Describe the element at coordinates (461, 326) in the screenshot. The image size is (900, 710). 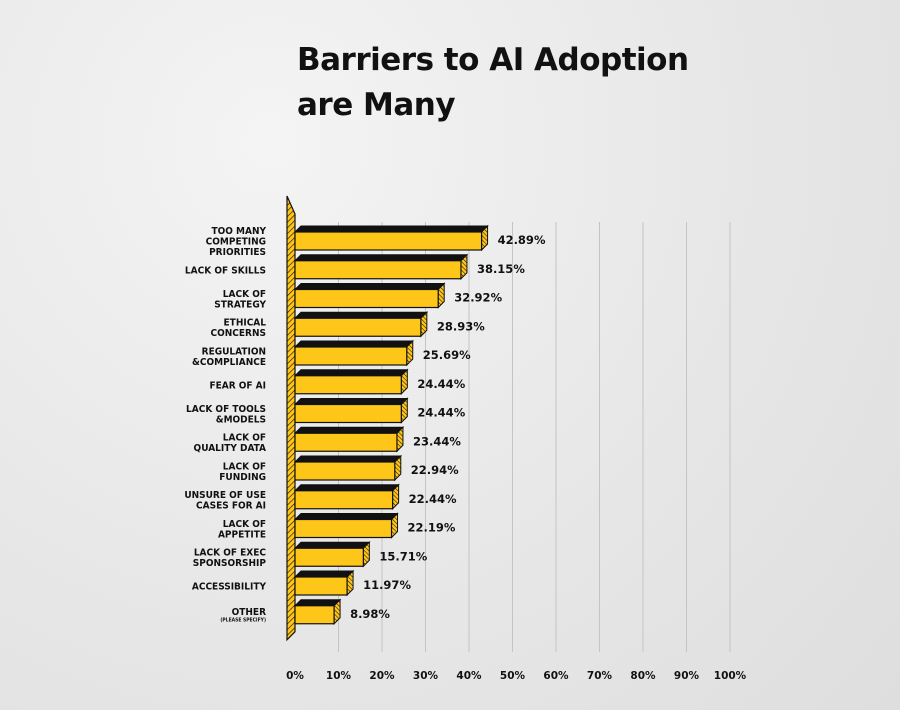
I see `value-label: 28.93%` at that location.